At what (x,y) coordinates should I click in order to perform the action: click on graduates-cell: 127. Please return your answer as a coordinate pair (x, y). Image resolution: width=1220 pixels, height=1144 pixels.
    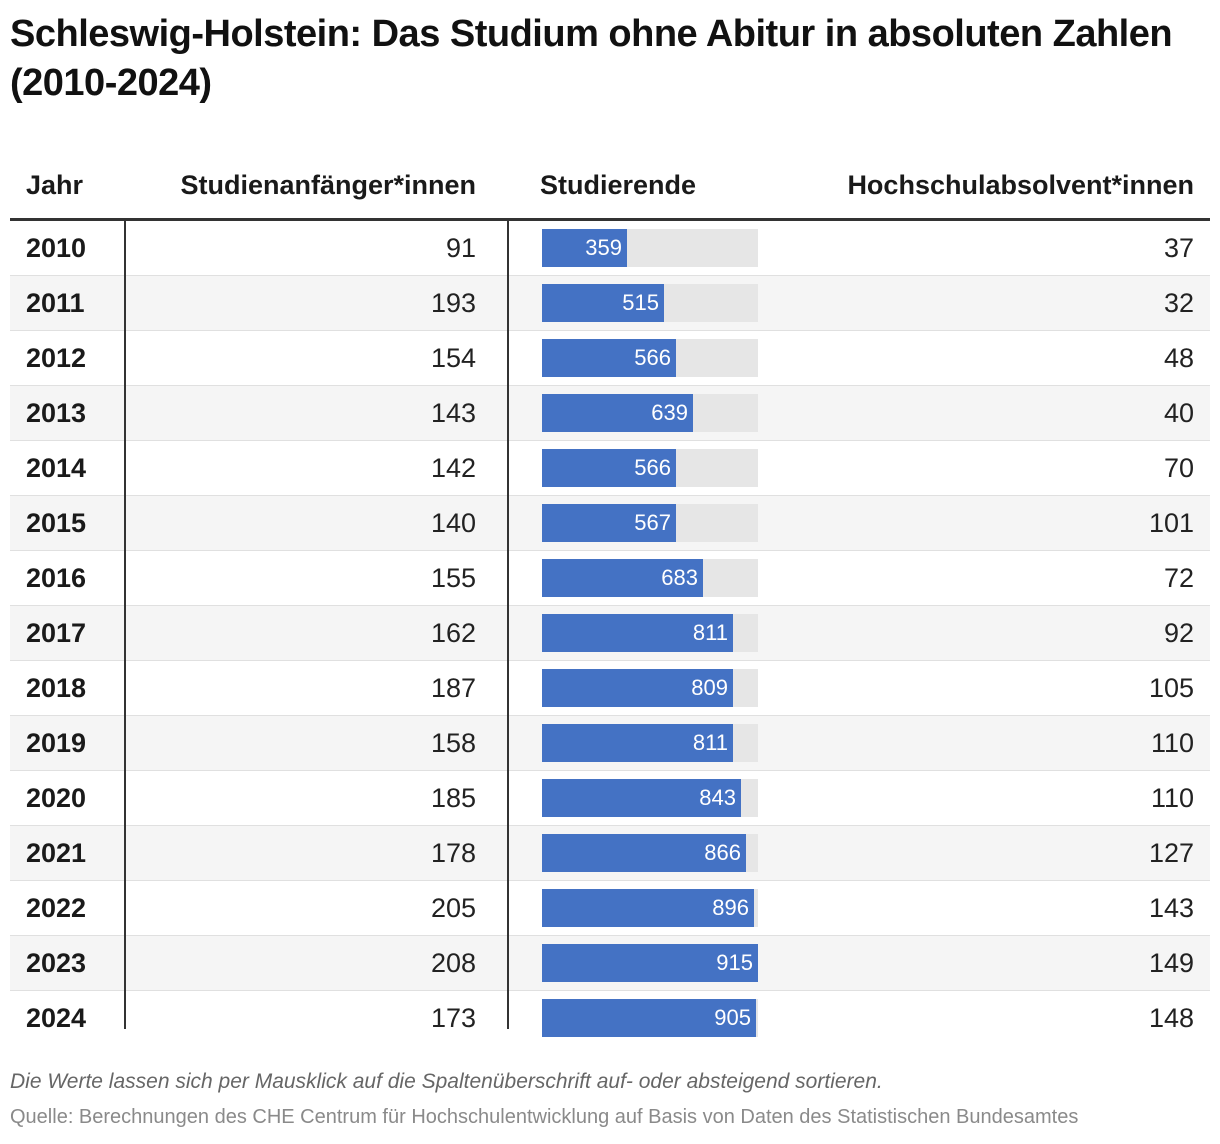
    Looking at the image, I should click on (1171, 853).